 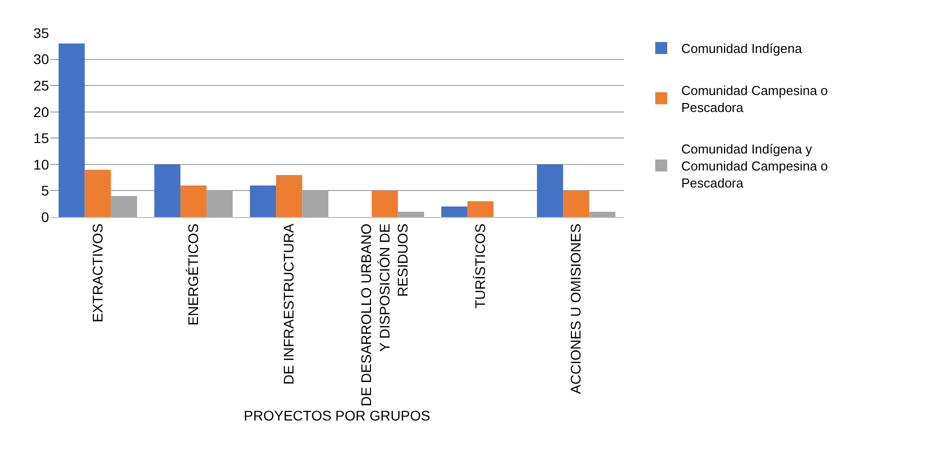 What do you see at coordinates (480, 266) in the screenshot?
I see `x-tick-label: TURÍSTICOS` at bounding box center [480, 266].